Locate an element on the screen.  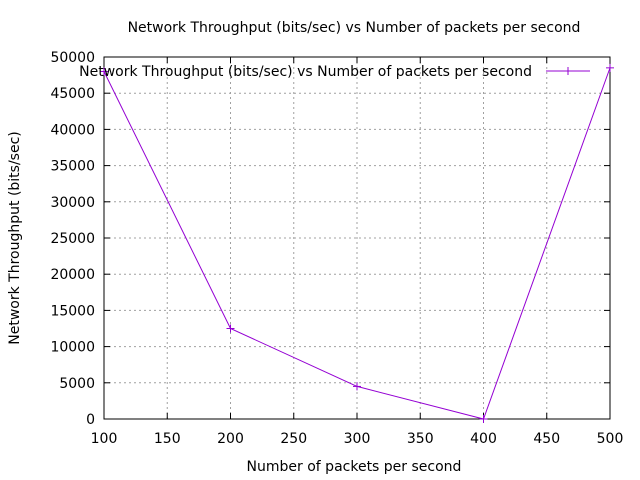
x-axis-title: Number of packets per second is located at coordinates (354, 467).